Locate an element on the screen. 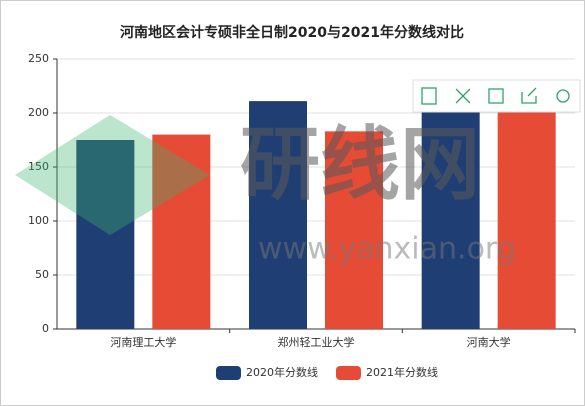 This screenshot has width=585, height=406. watermark-logo is located at coordinates (112, 175).